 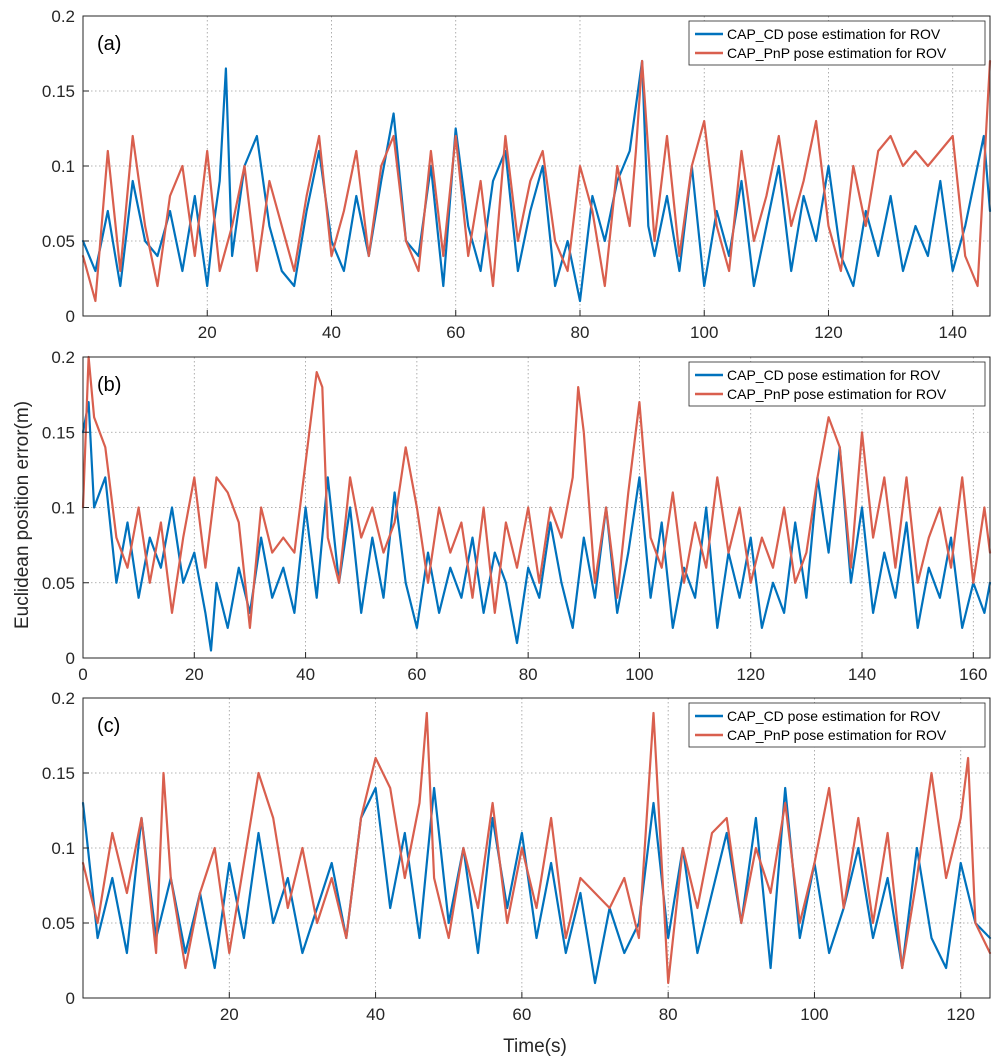 I want to click on x-tick-label: 0, so click(x=82, y=674).